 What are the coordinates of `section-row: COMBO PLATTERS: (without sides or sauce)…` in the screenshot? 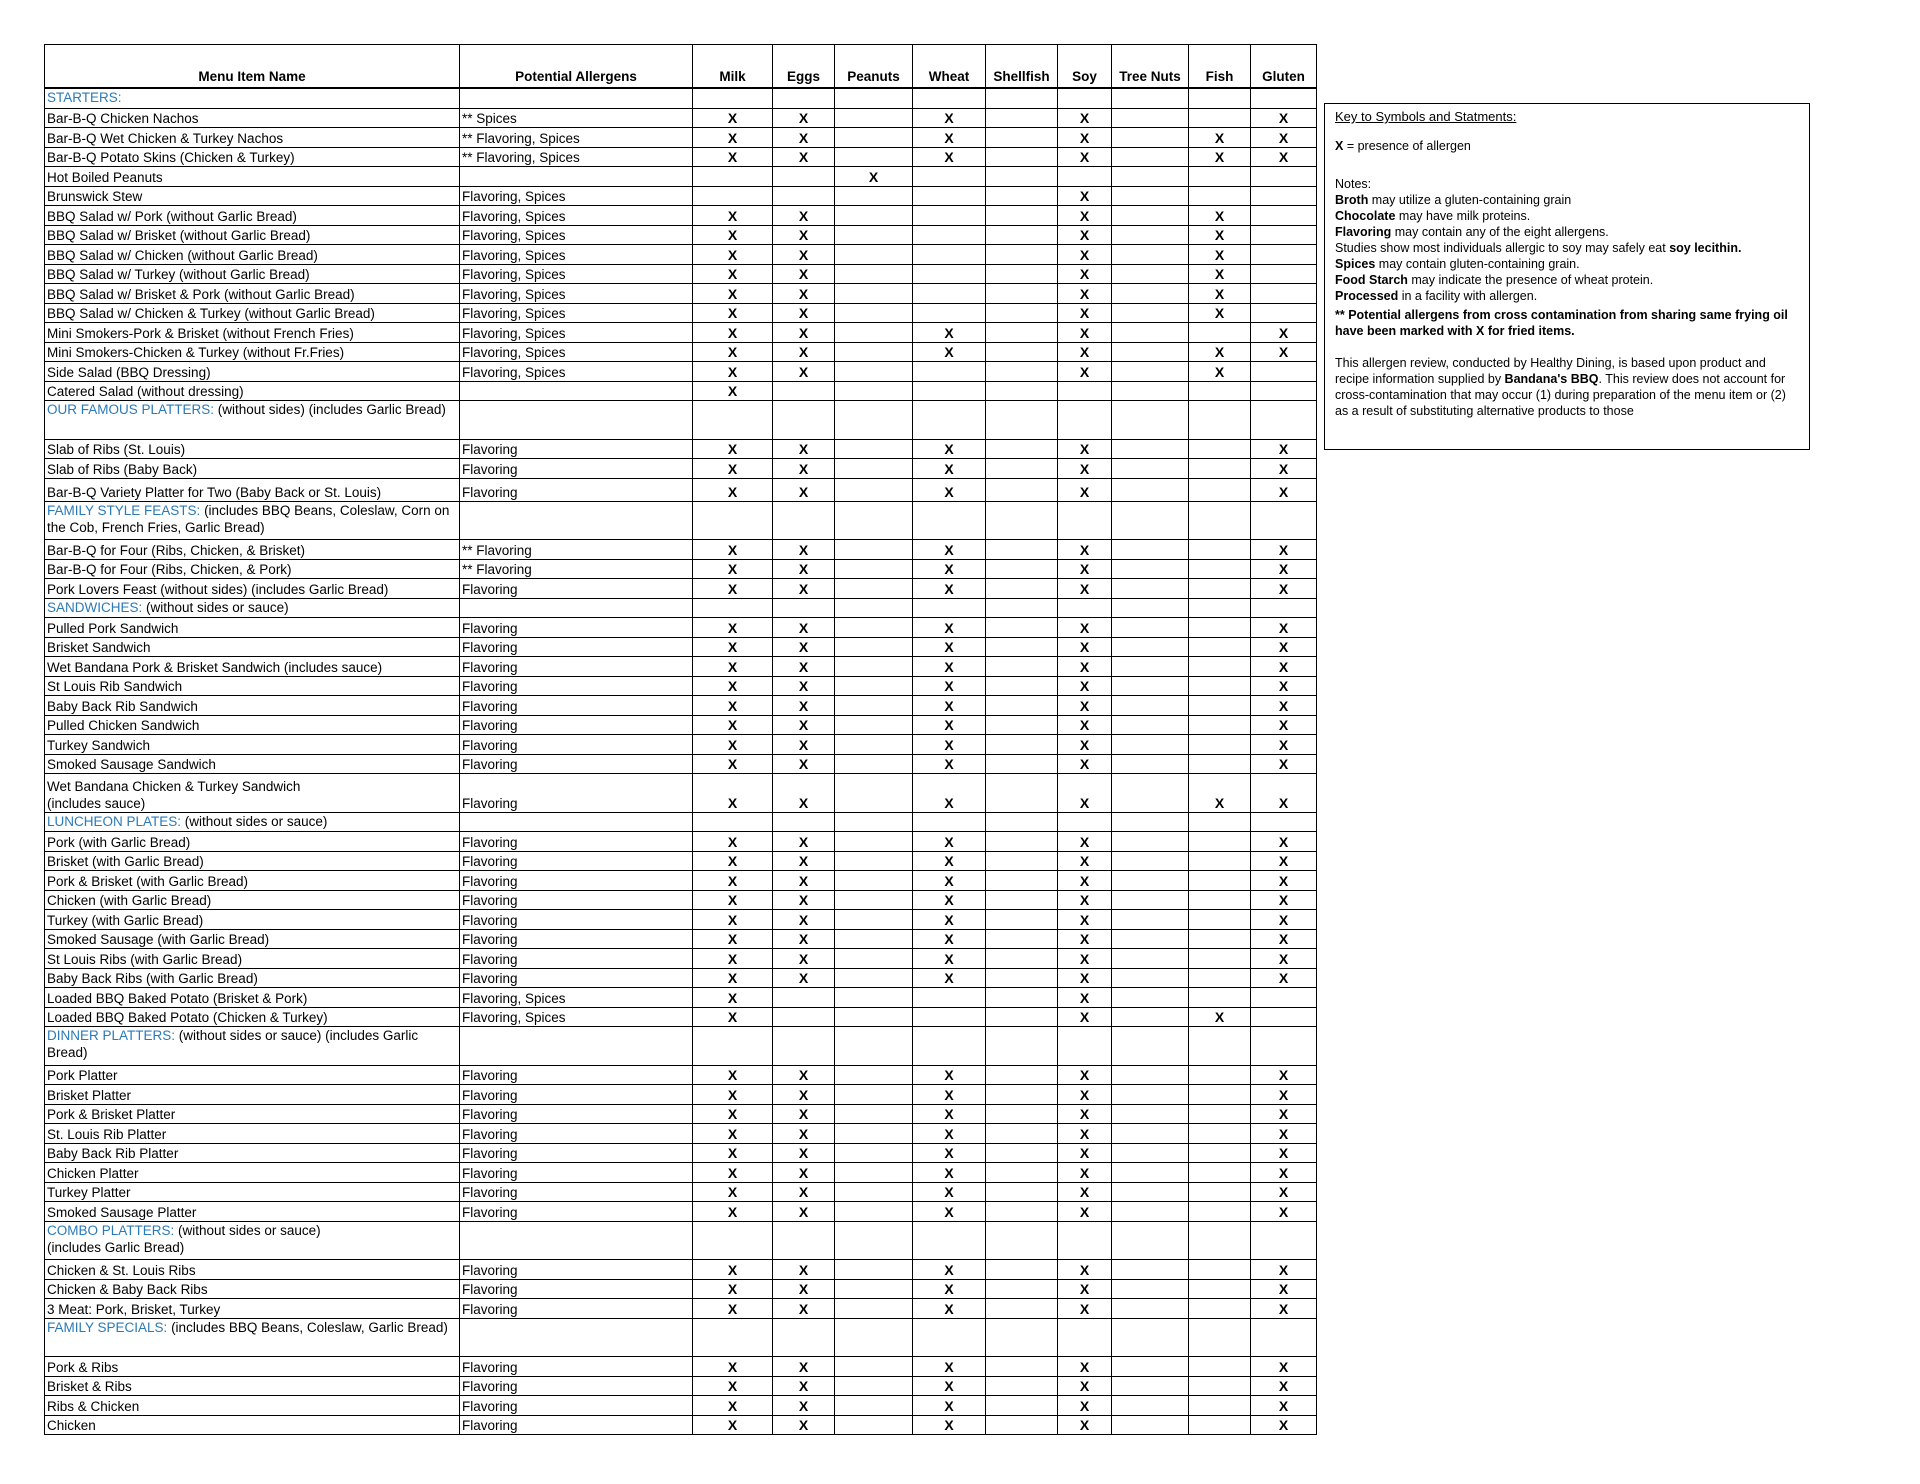 It's located at (680, 1240).